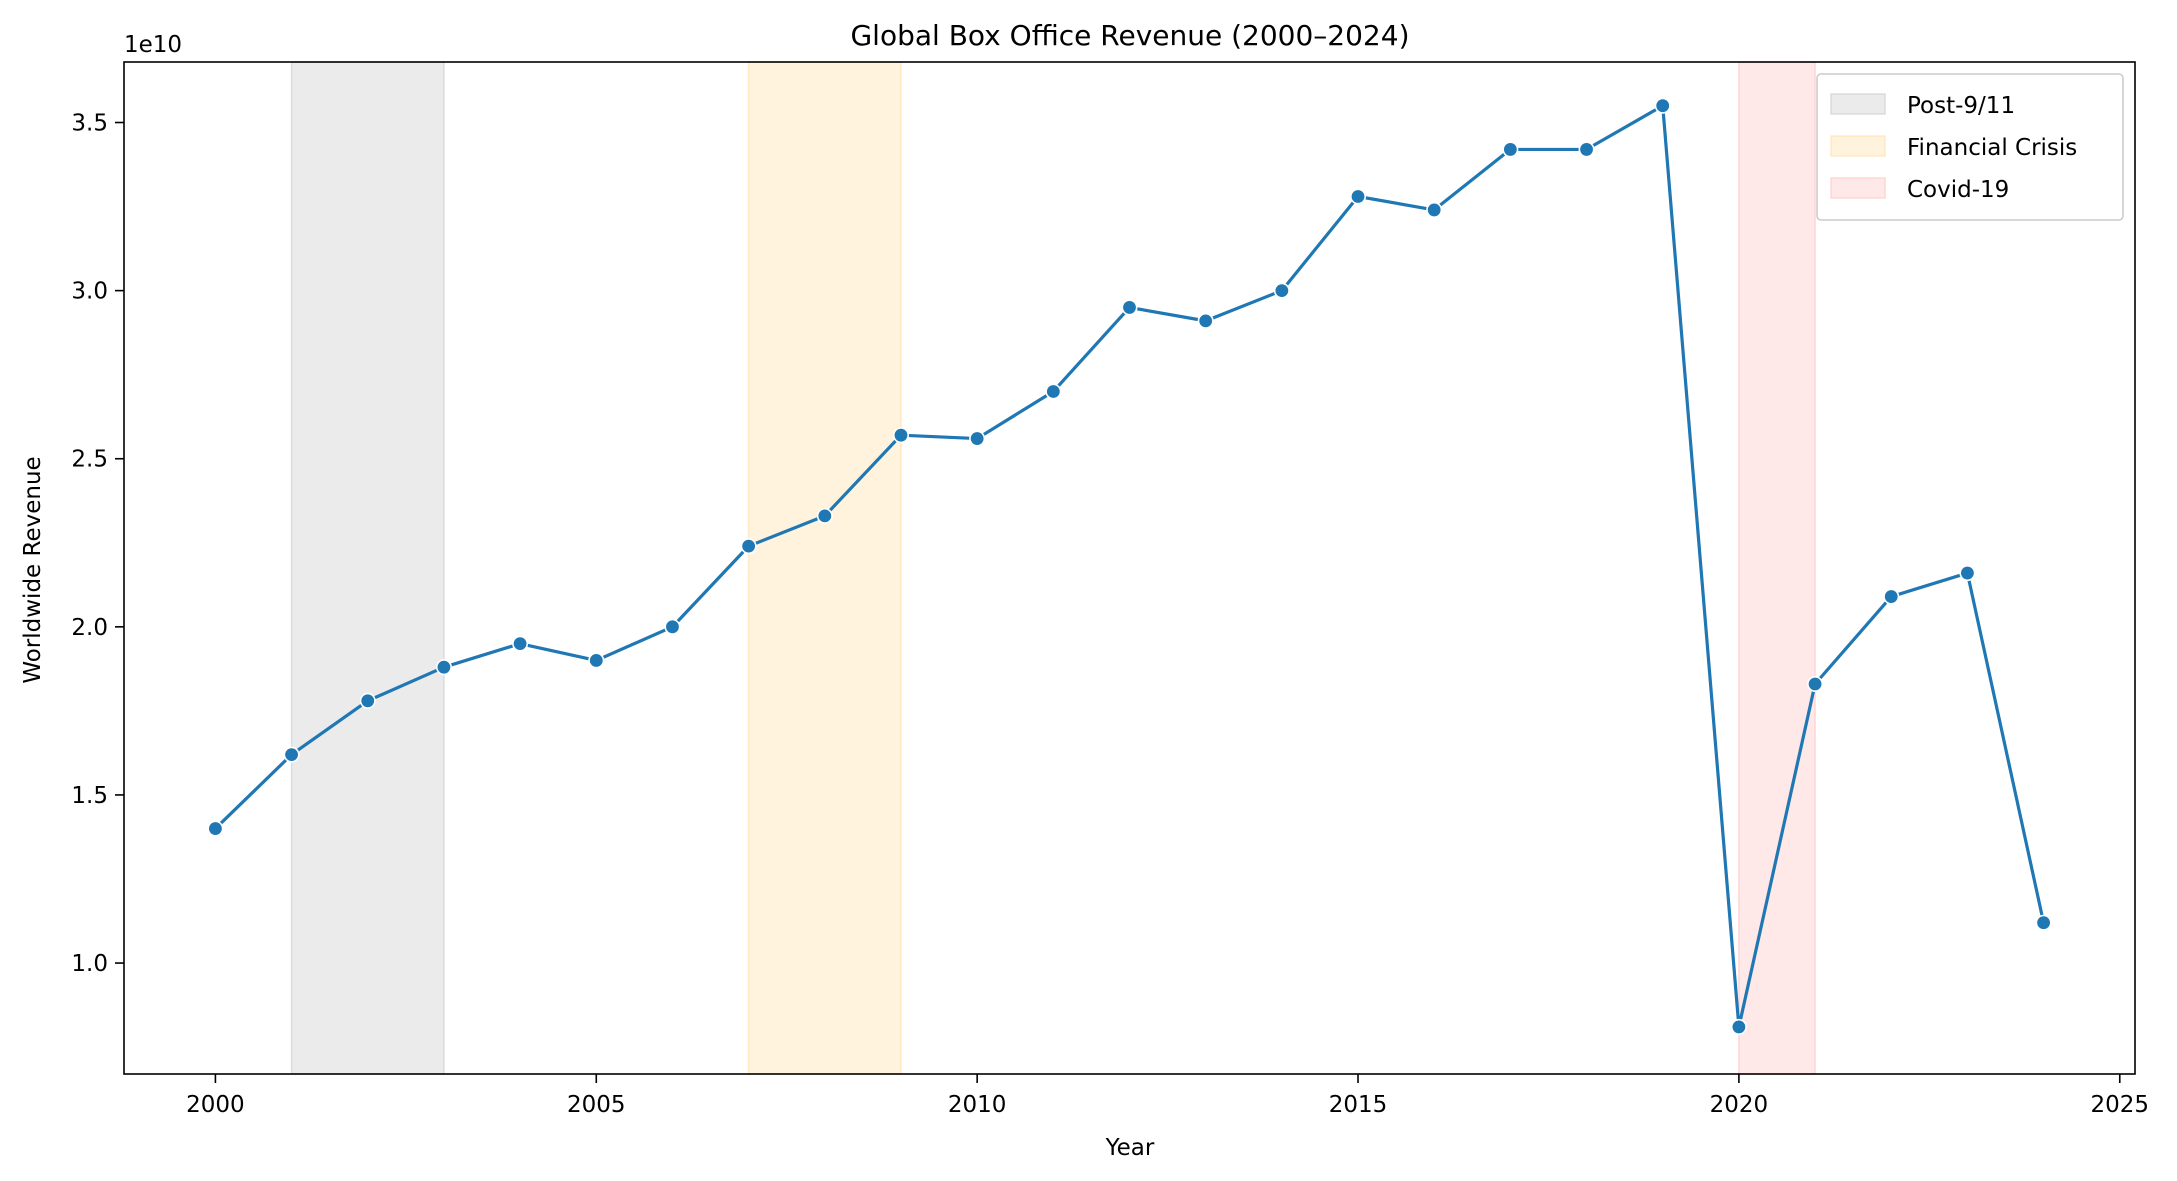 Image resolution: width=2177 pixels, height=1181 pixels. What do you see at coordinates (89, 460) in the screenshot?
I see `y-tick-label: 2.5` at bounding box center [89, 460].